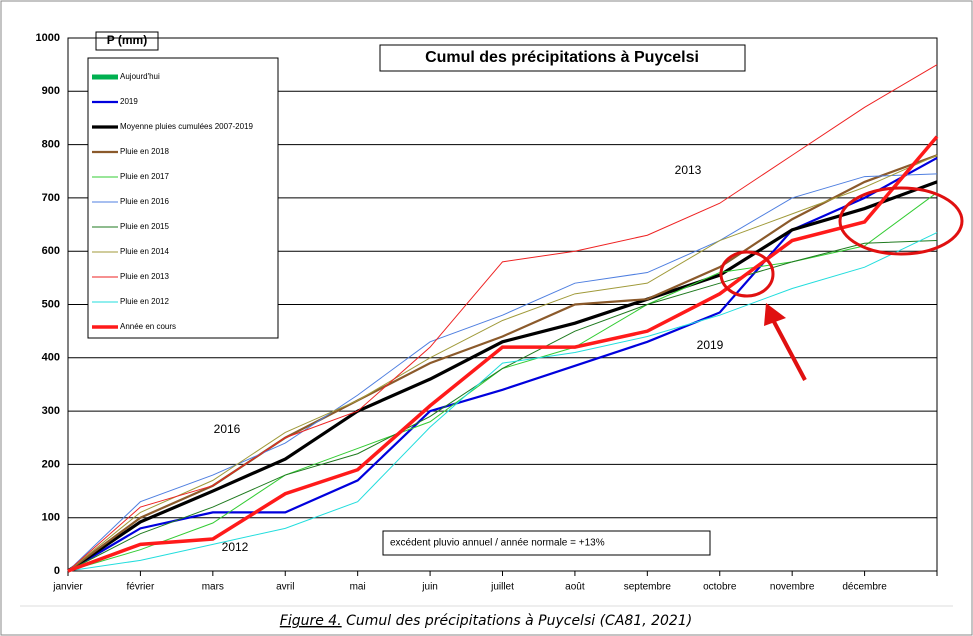 The height and width of the screenshot is (636, 973). I want to click on x-tick-label: mai, so click(358, 587).